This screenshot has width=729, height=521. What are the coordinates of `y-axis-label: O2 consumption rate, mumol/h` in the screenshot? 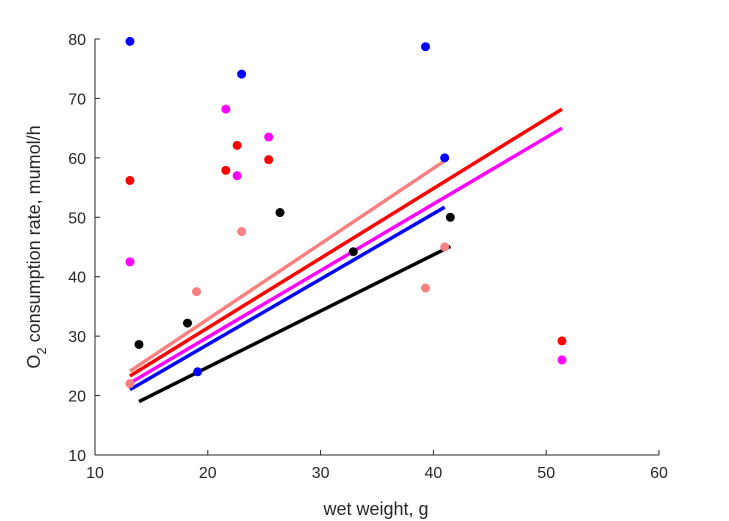 It's located at (36, 246).